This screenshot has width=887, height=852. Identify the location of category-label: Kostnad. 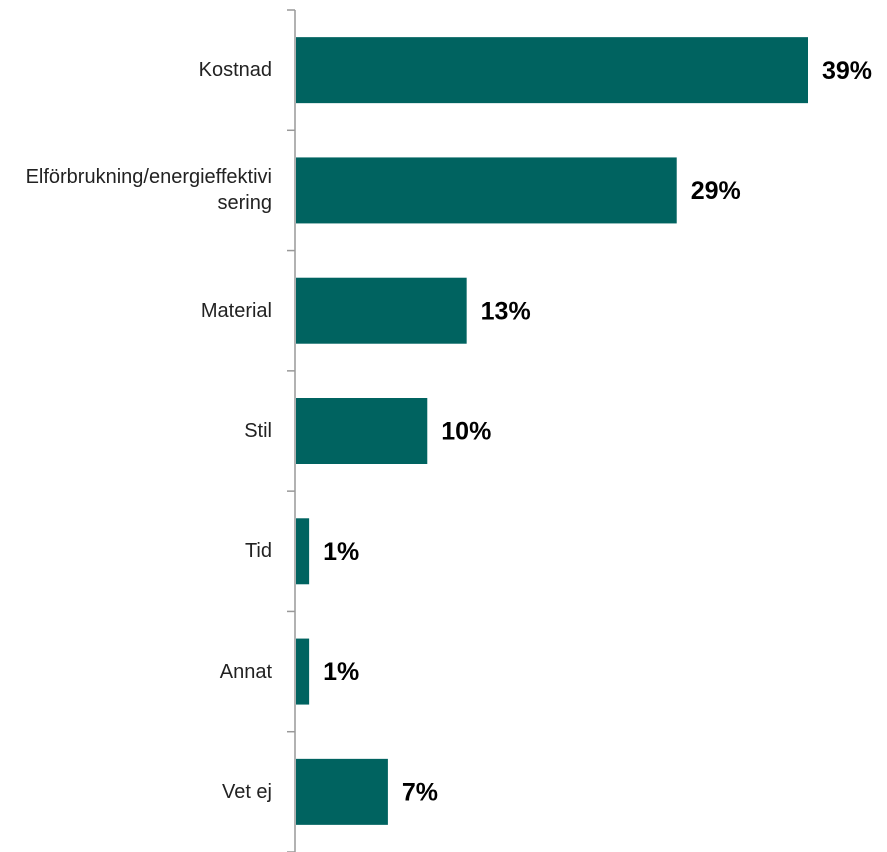
(235, 70).